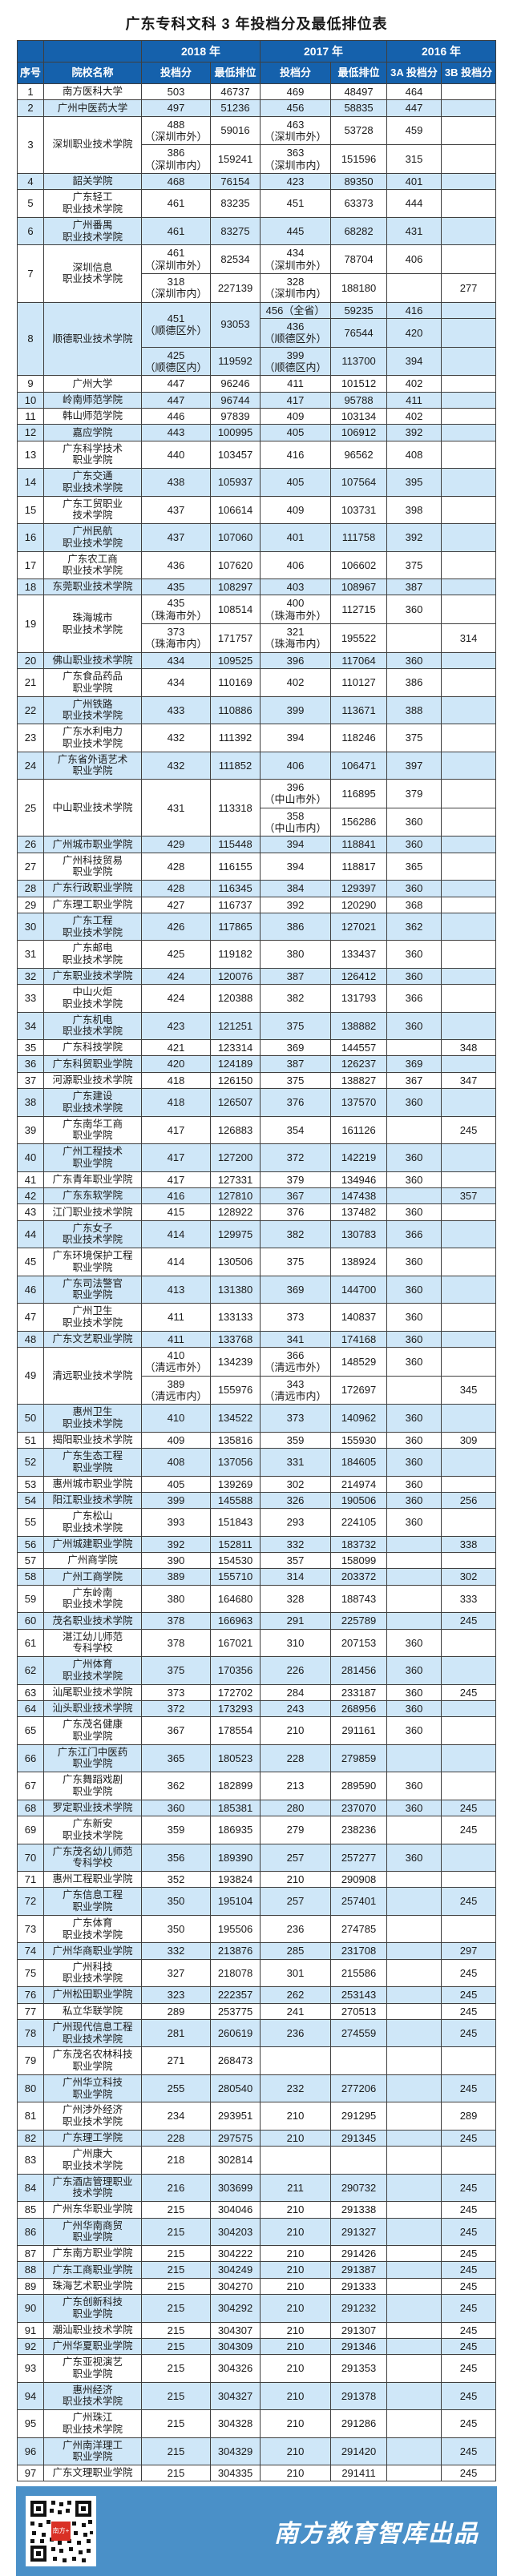 The width and height of the screenshot is (513, 2576). What do you see at coordinates (92, 1599) in the screenshot?
I see `school-name: 广东岭南 职业技术学院` at bounding box center [92, 1599].